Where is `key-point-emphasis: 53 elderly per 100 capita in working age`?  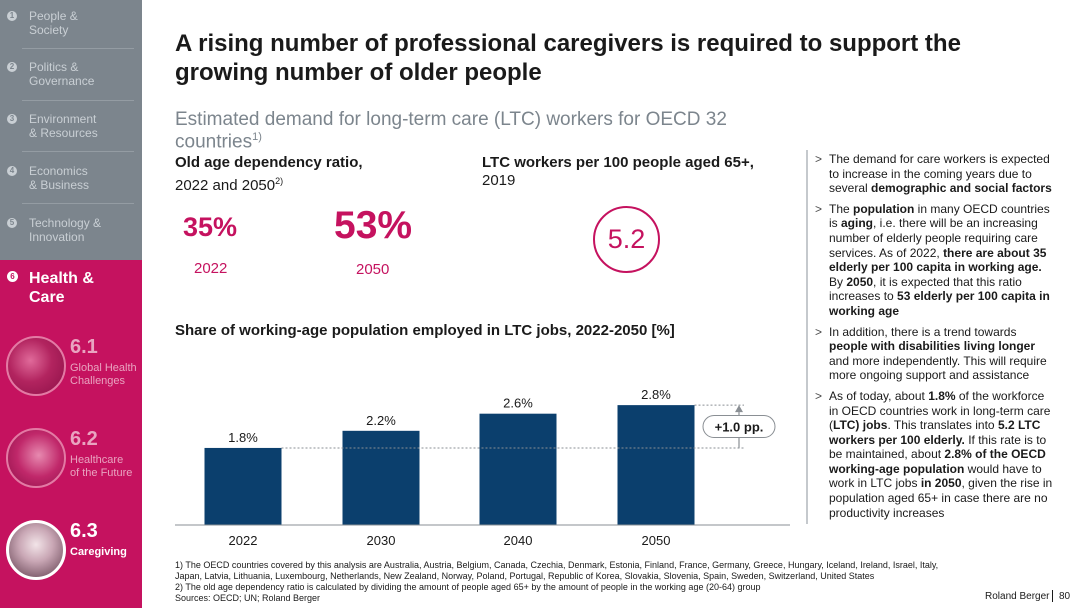
key-point-emphasis: 53 elderly per 100 capita in working age is located at coordinates (939, 303).